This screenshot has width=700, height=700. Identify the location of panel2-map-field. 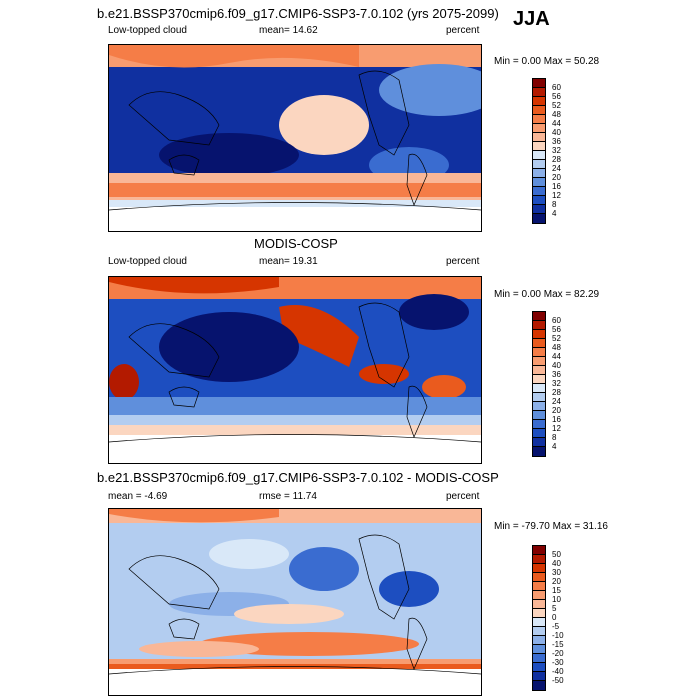
(295, 370).